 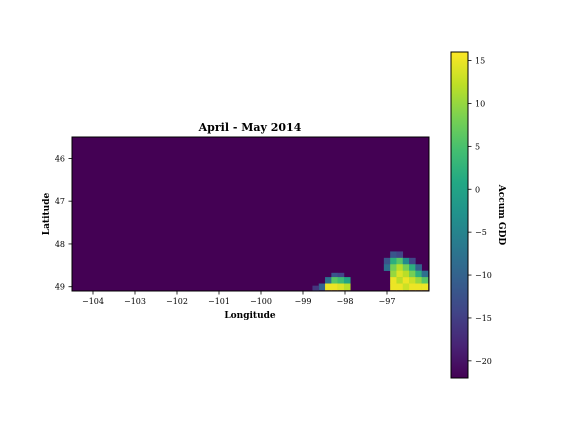 What do you see at coordinates (135, 301) in the screenshot?
I see `x-tick-label: −103` at bounding box center [135, 301].